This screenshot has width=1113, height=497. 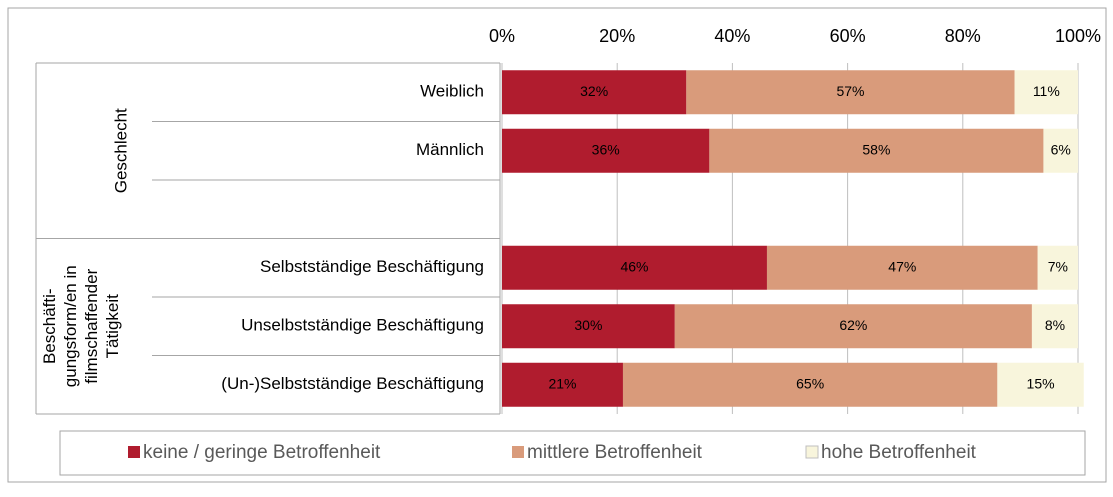 I want to click on value-label: 21%, so click(x=562, y=383).